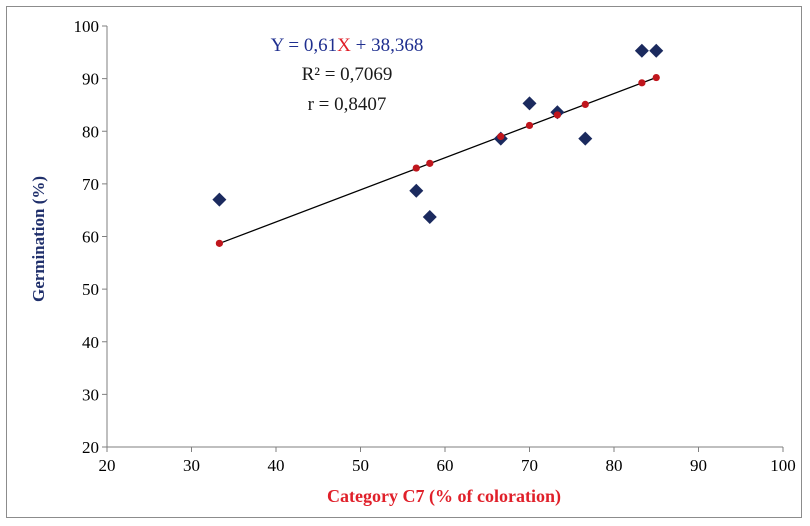  What do you see at coordinates (344, 45) in the screenshot?
I see `equation-variable: X` at bounding box center [344, 45].